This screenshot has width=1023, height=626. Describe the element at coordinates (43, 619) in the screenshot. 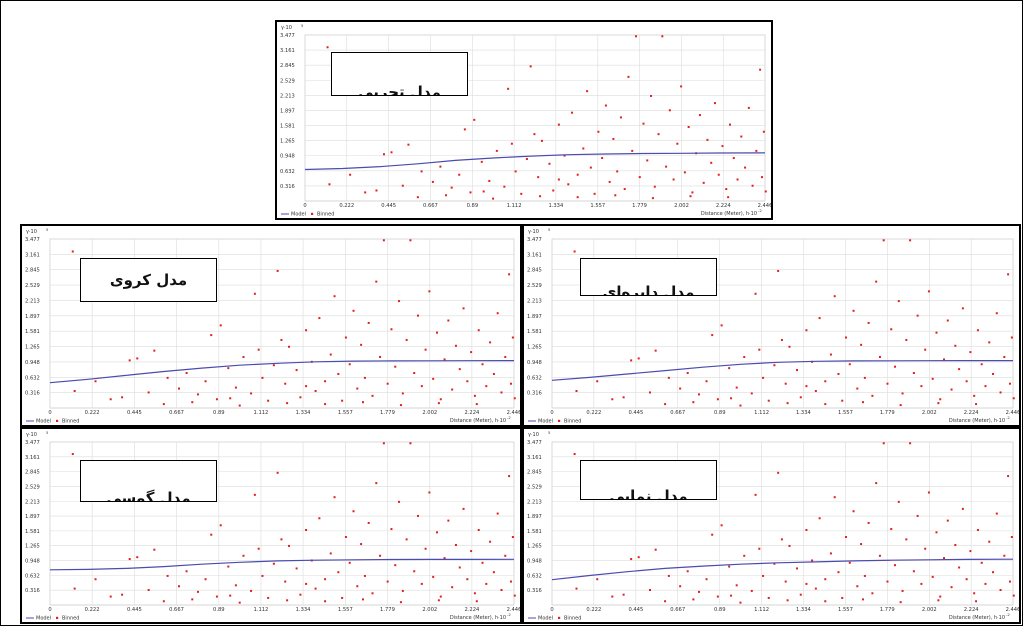

I see `legend-label: Model` at that location.